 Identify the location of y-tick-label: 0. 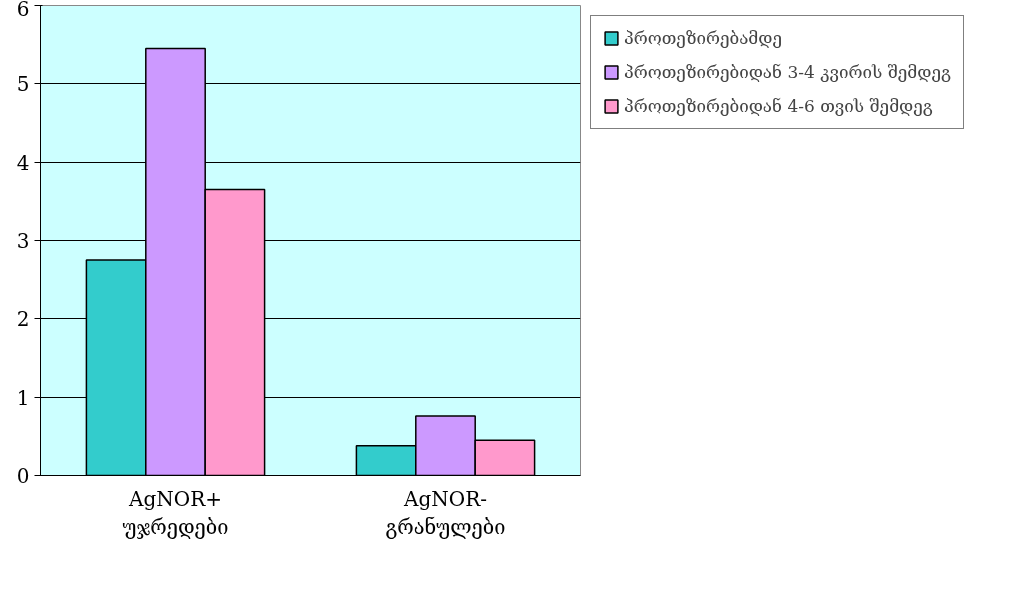
(23, 476).